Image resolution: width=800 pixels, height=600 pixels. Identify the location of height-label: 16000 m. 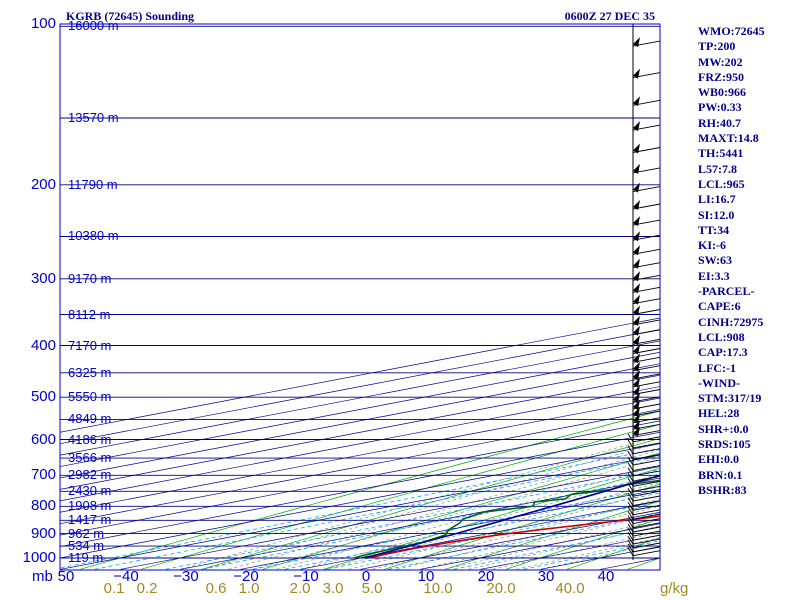
(93, 26).